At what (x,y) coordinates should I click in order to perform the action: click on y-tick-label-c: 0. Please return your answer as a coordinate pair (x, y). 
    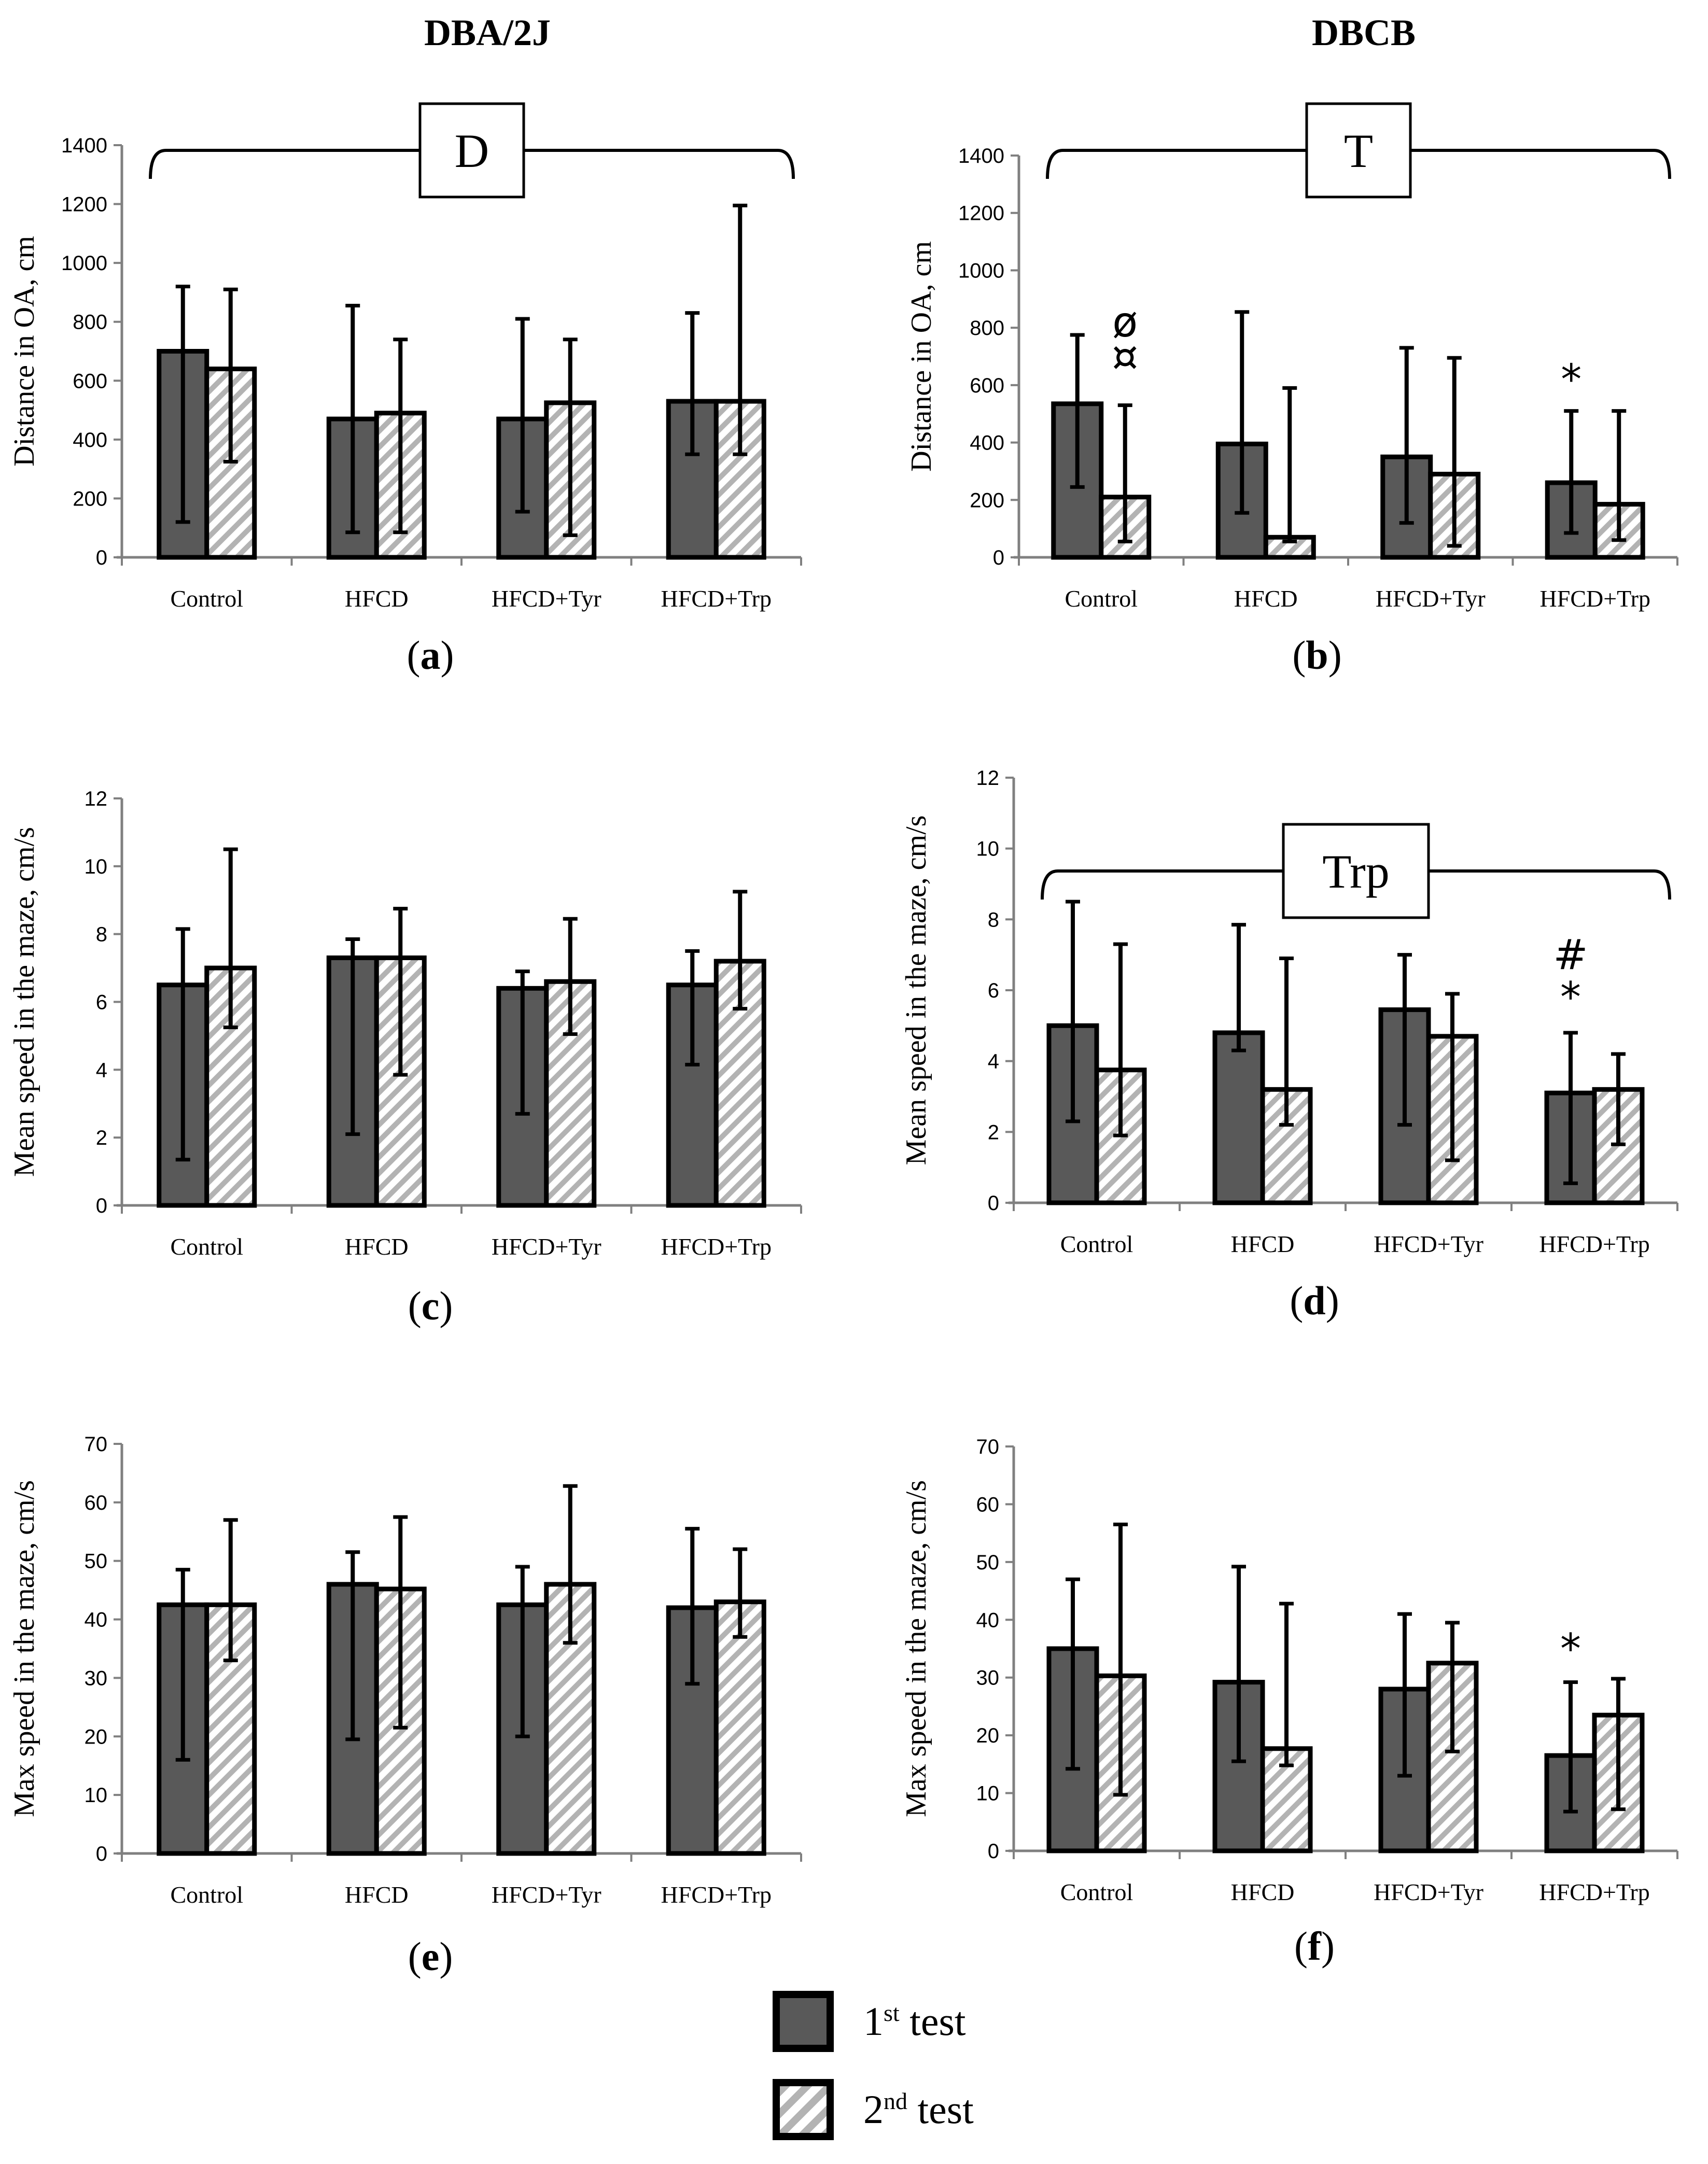
    Looking at the image, I should click on (101, 1206).